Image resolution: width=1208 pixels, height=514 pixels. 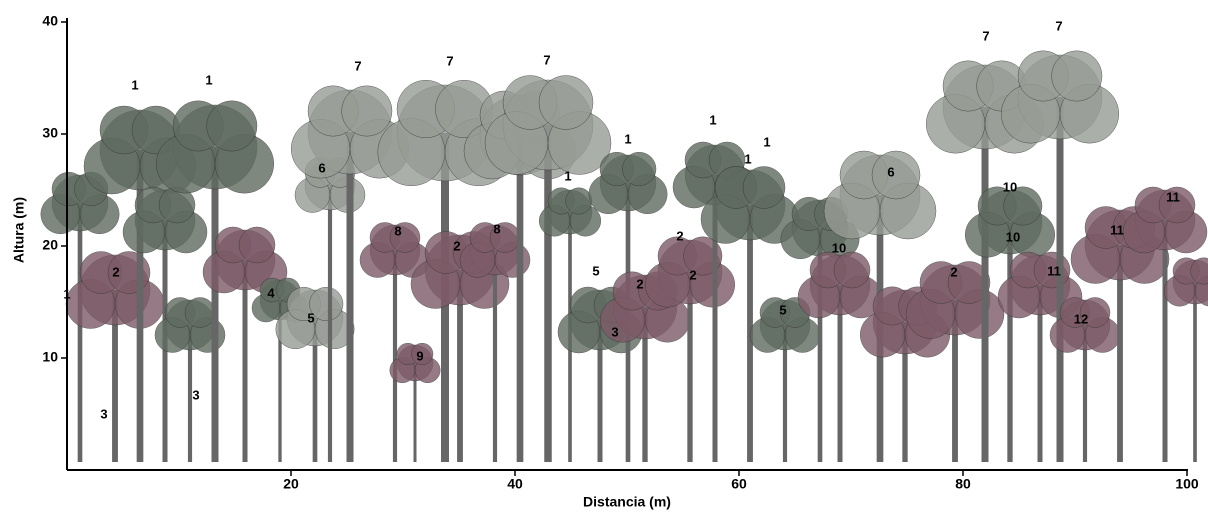 I want to click on y-tick-label: 20, so click(x=50, y=245).